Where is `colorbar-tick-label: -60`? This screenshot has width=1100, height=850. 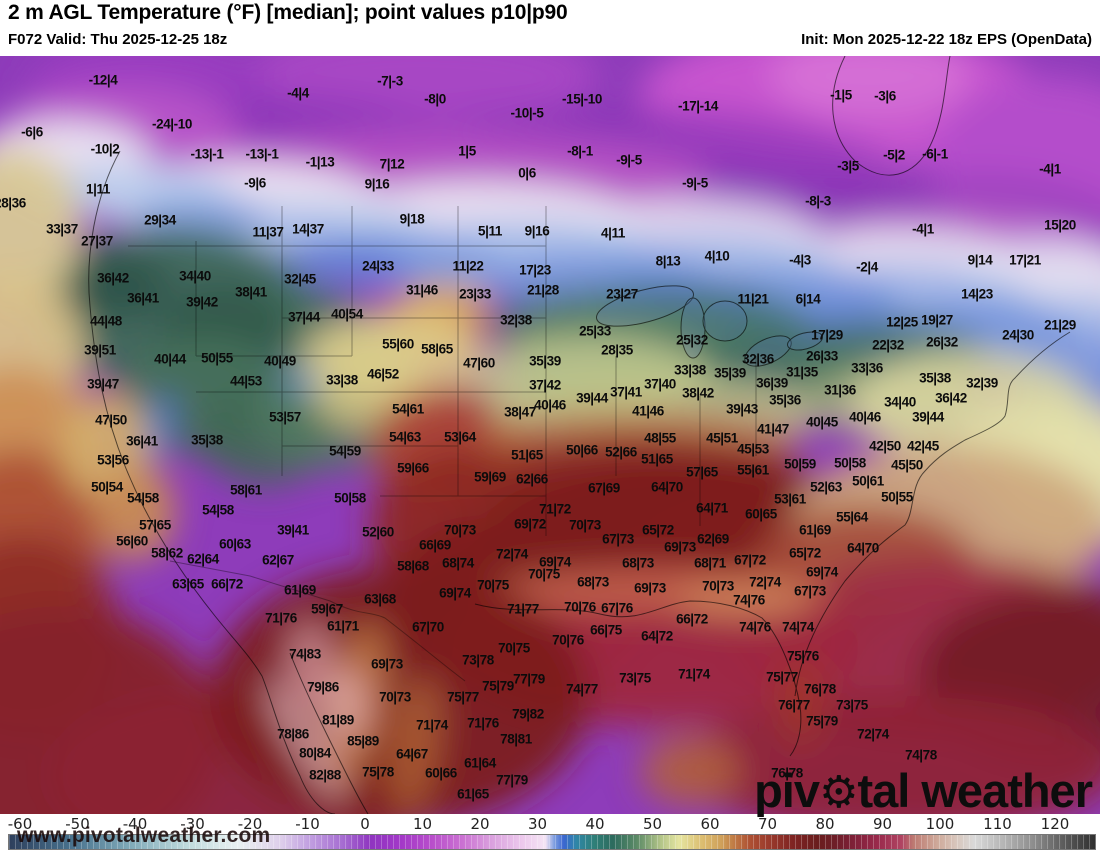
colorbar-tick-label: -60 is located at coordinates (20, 824).